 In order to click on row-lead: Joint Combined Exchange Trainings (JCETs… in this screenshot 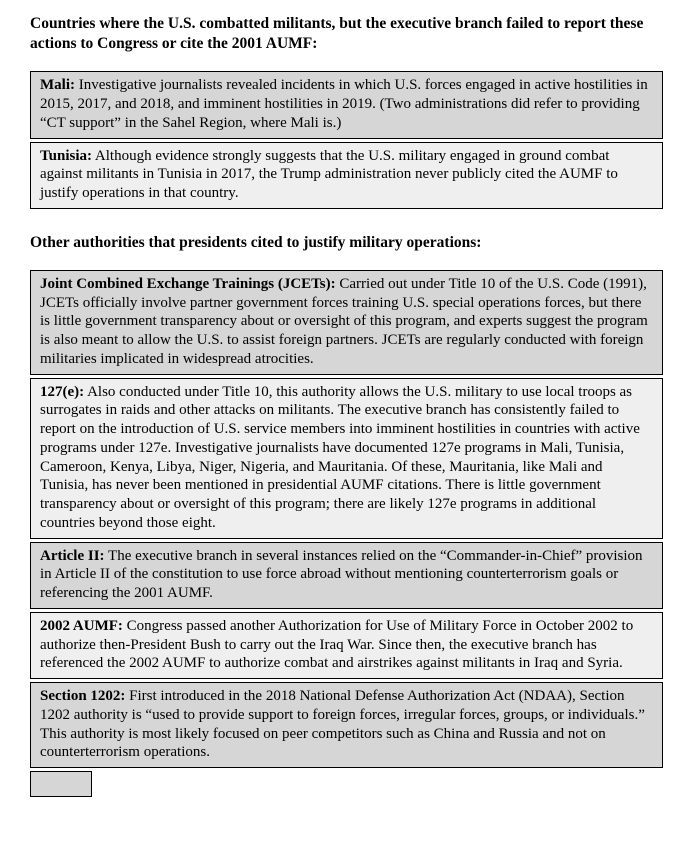, I will do `click(188, 283)`.